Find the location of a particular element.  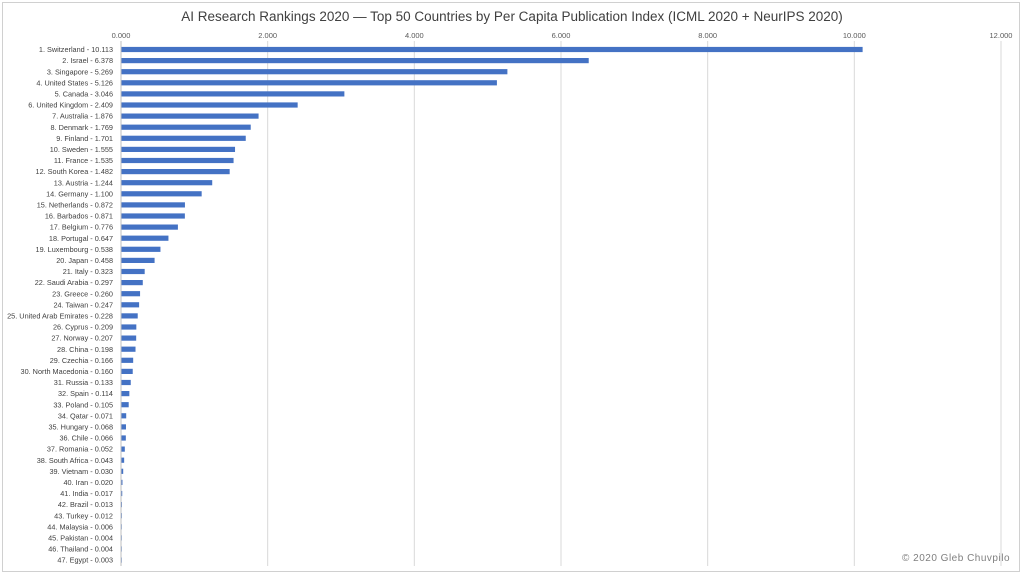

category-label: 43. Turkey - 0.012 is located at coordinates (83, 515).